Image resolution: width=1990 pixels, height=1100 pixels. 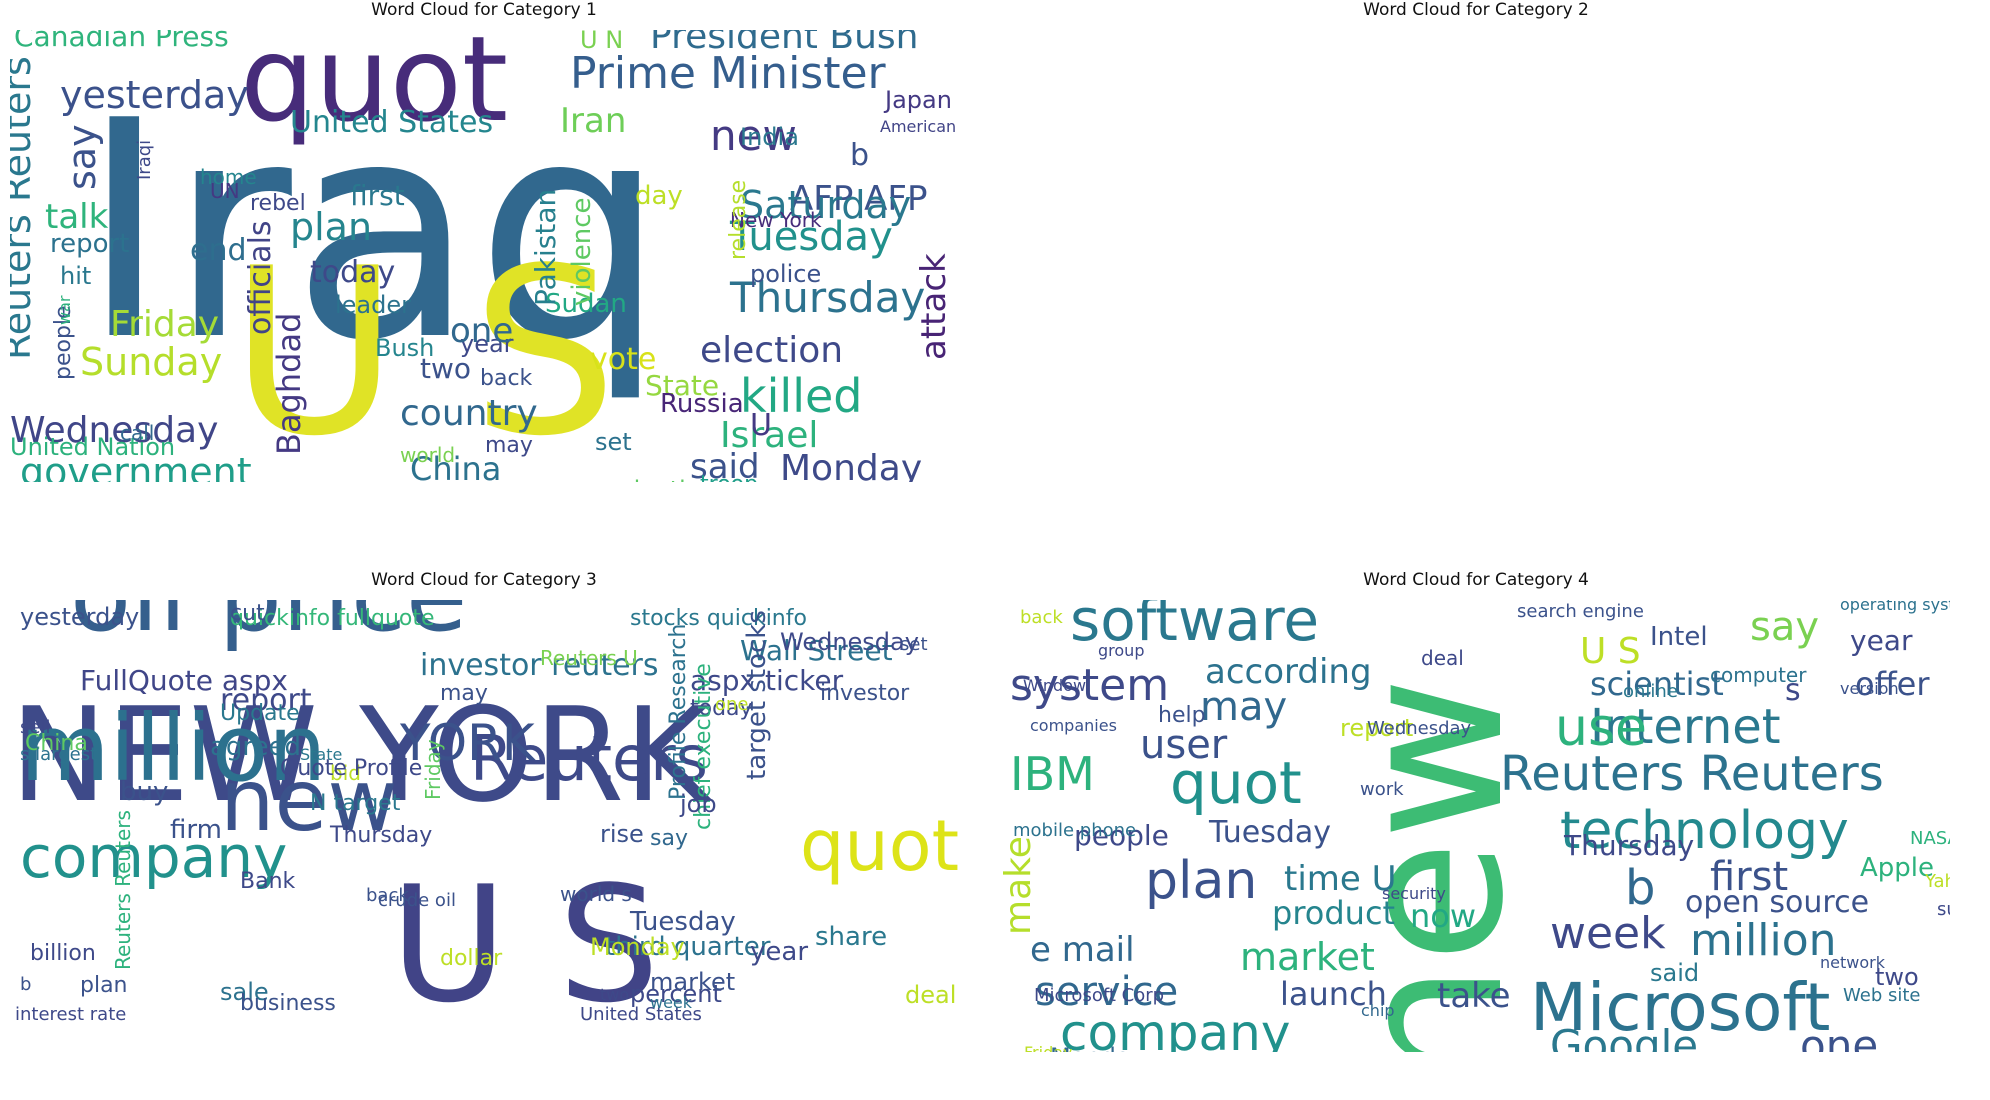 I want to click on word: operating system, so click(x=1895, y=607).